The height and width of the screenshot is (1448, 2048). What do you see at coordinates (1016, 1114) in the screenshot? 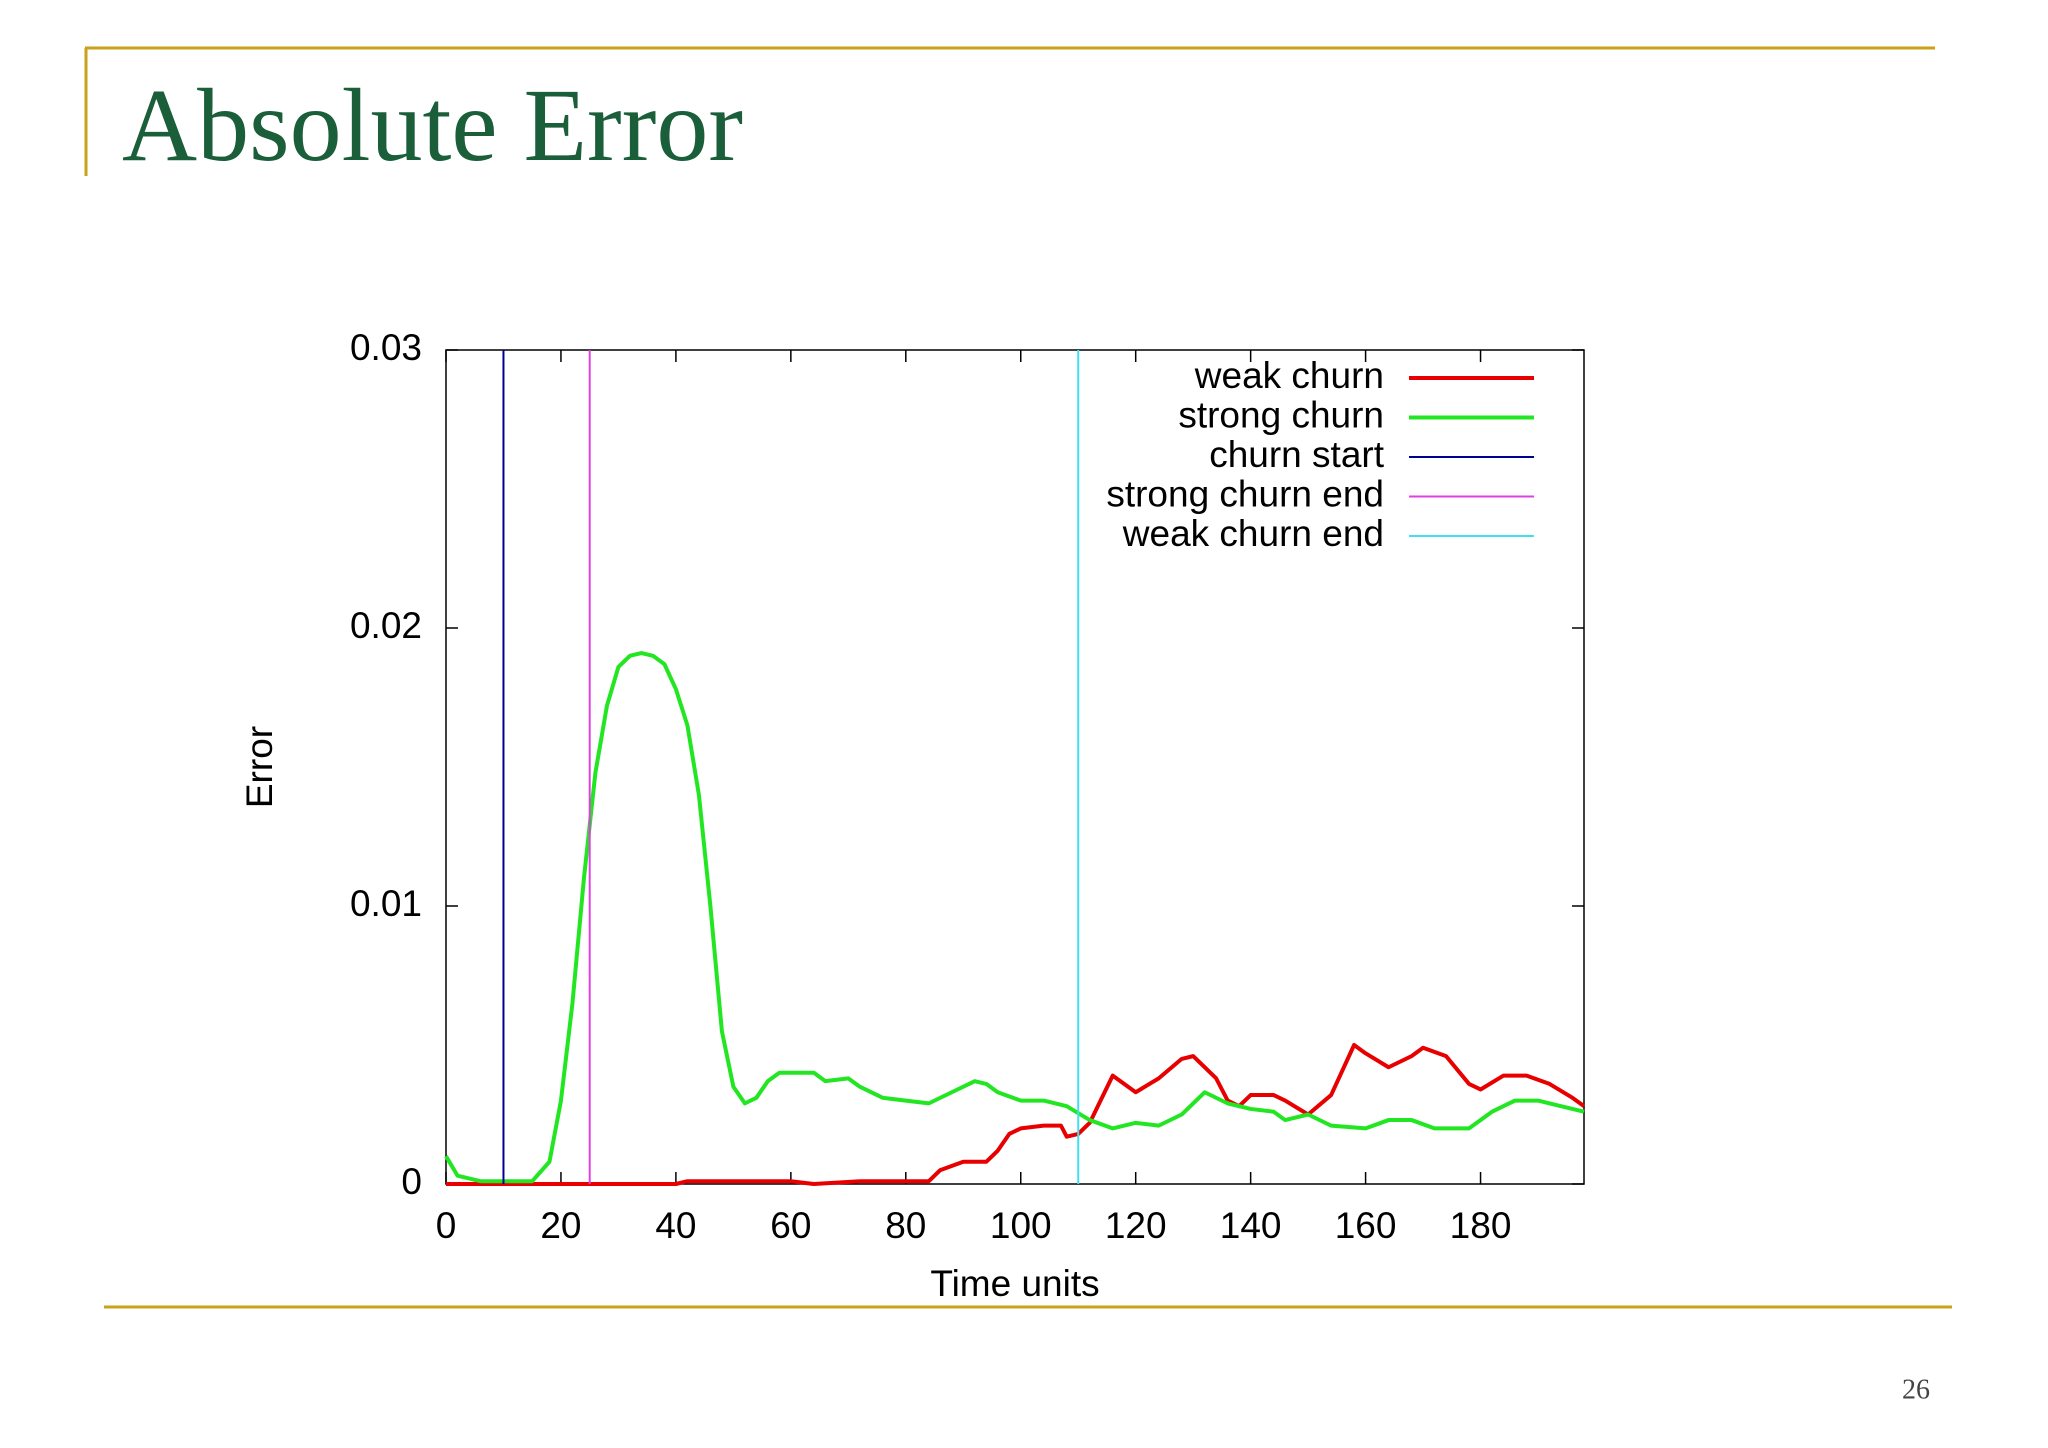
I see `series-line` at bounding box center [1016, 1114].